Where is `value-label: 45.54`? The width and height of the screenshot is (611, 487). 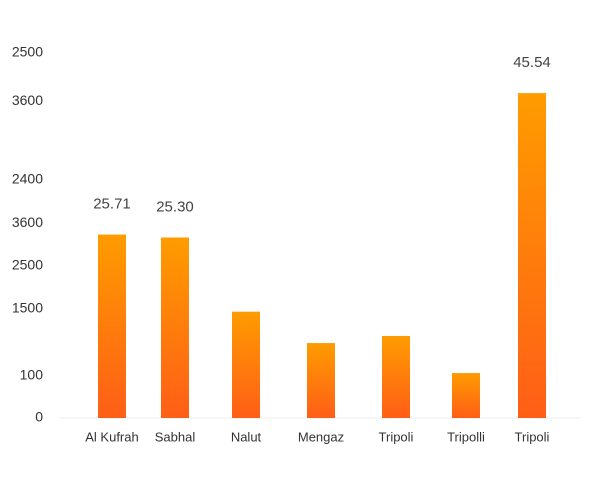 value-label: 45.54 is located at coordinates (532, 62).